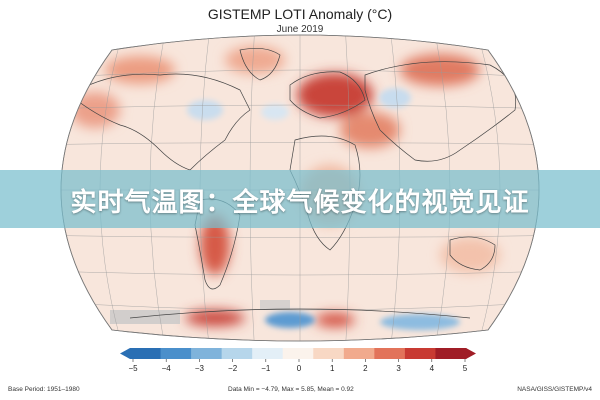 This screenshot has width=600, height=400. Describe the element at coordinates (275, 112) in the screenshot. I see `atlantic-cool-patch` at that location.